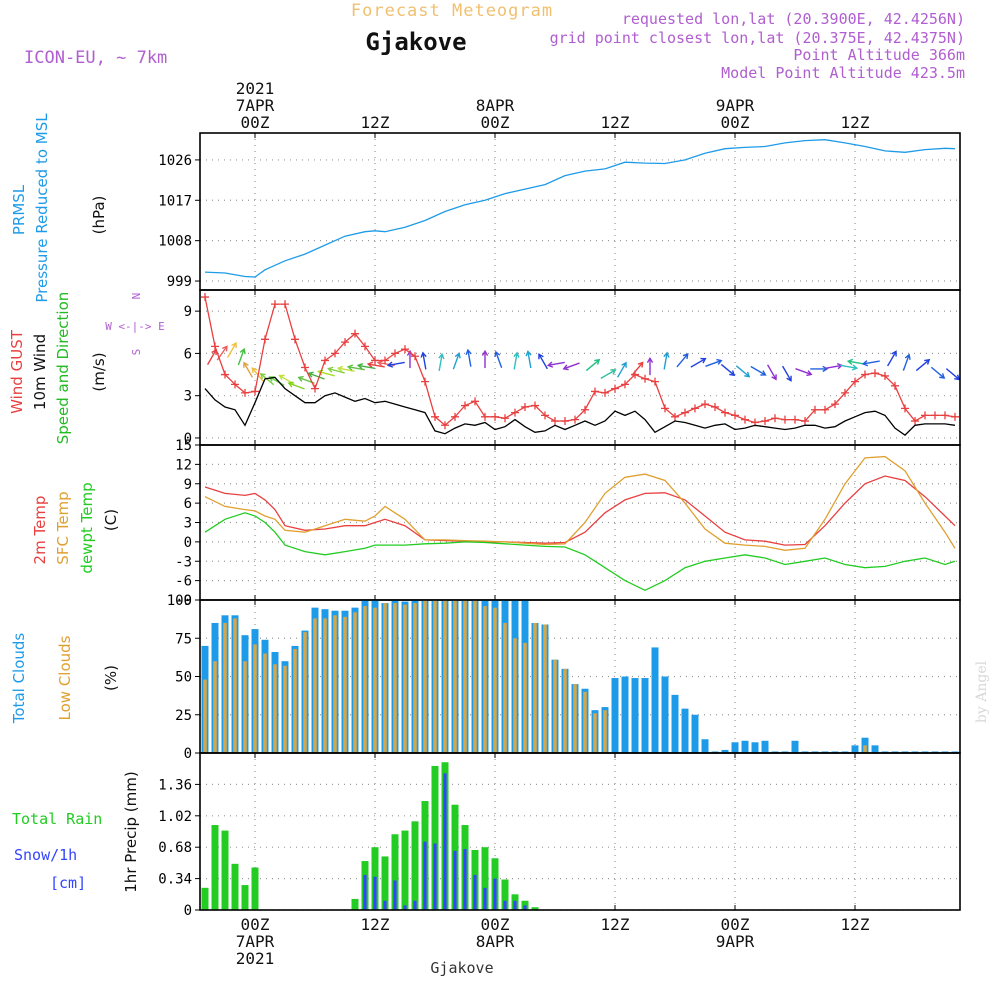  What do you see at coordinates (63, 527) in the screenshot?
I see `sfc-label: SFC Temp` at bounding box center [63, 527].